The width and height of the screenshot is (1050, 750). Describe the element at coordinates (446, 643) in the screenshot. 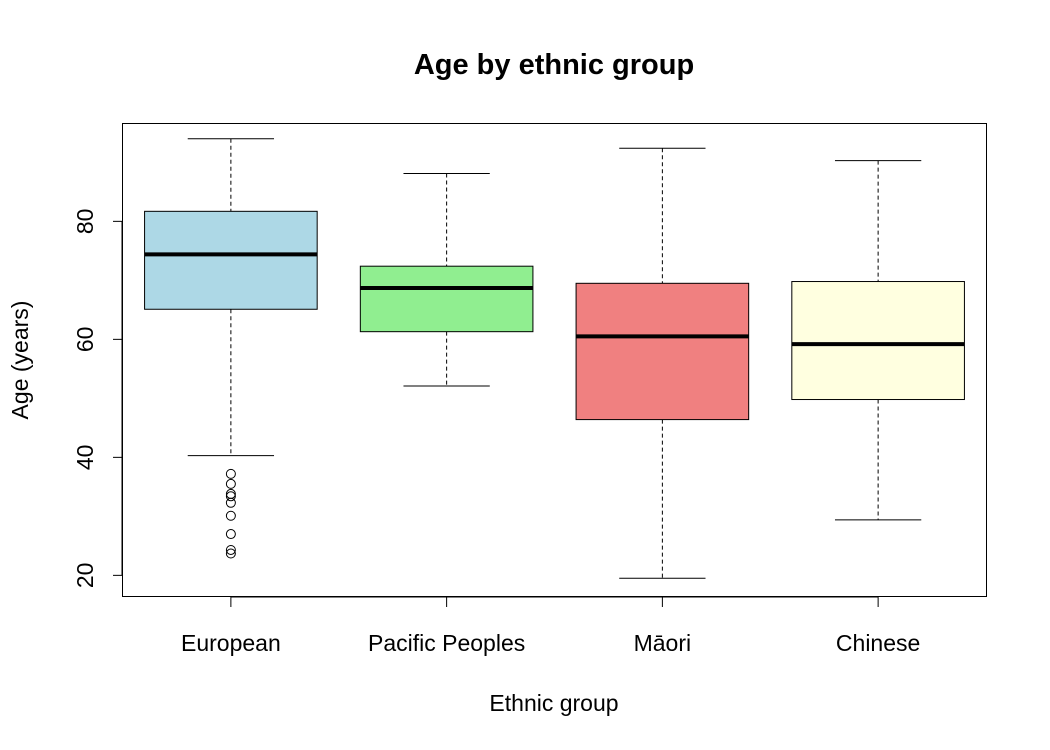

I see `x-tick-label: Pacific Peoples` at that location.